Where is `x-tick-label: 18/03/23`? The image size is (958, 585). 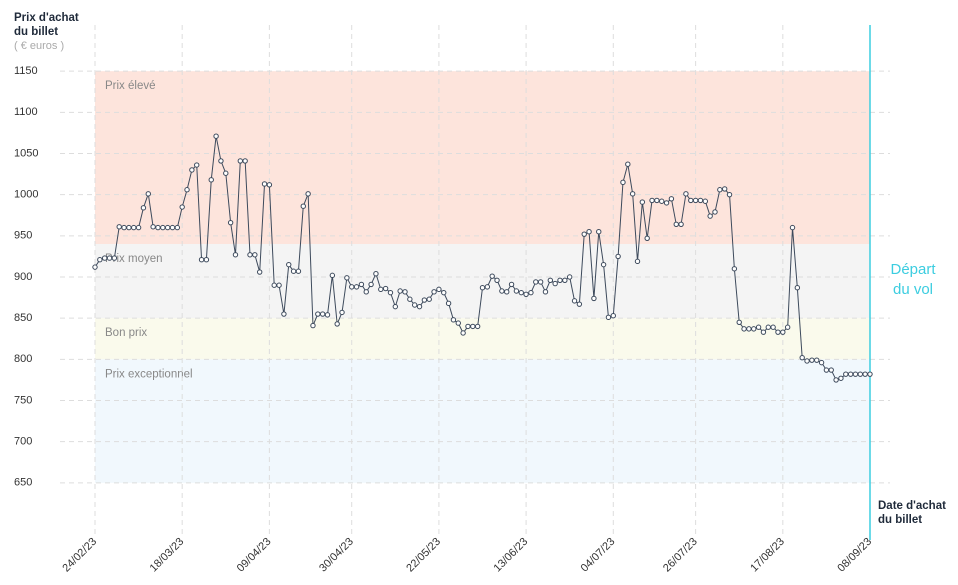
x-tick-label: 18/03/23 is located at coordinates (167, 555).